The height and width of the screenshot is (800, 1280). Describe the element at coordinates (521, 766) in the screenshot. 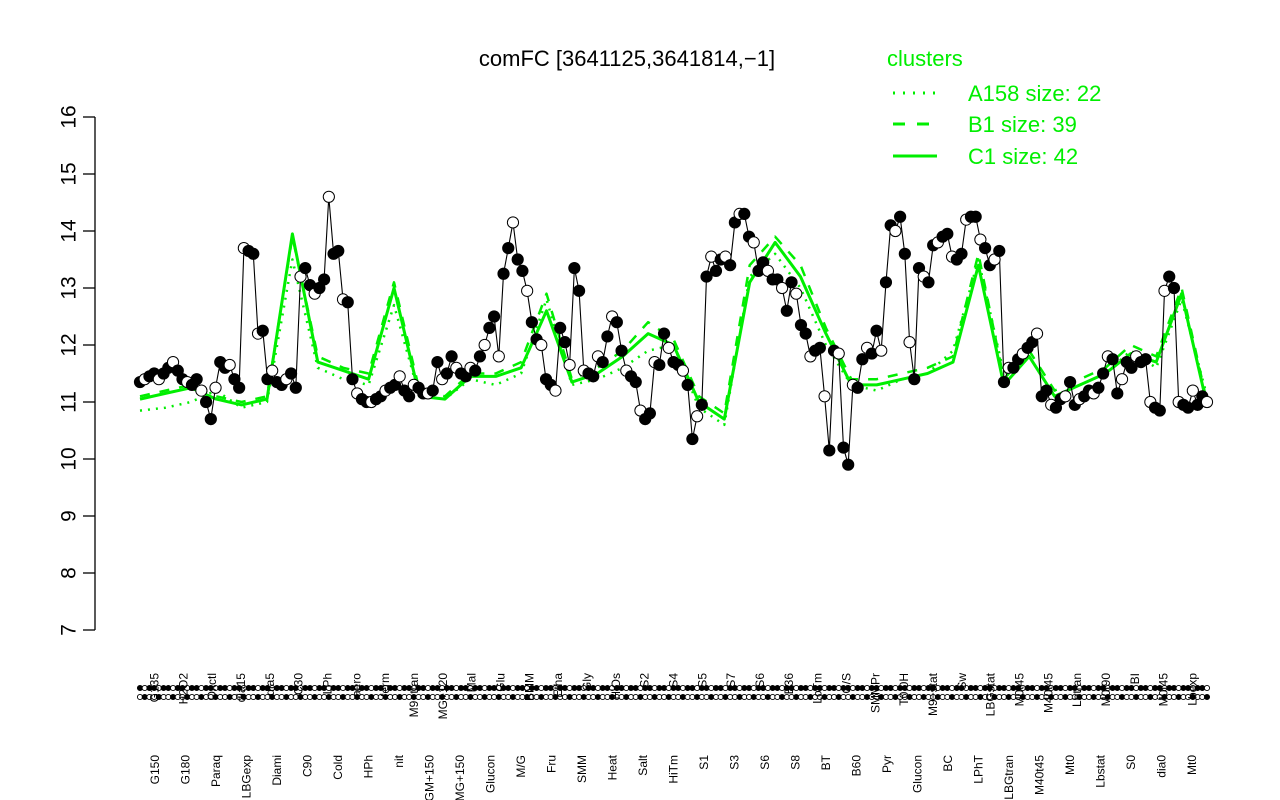

I see `x-tick-label: M/G` at that location.